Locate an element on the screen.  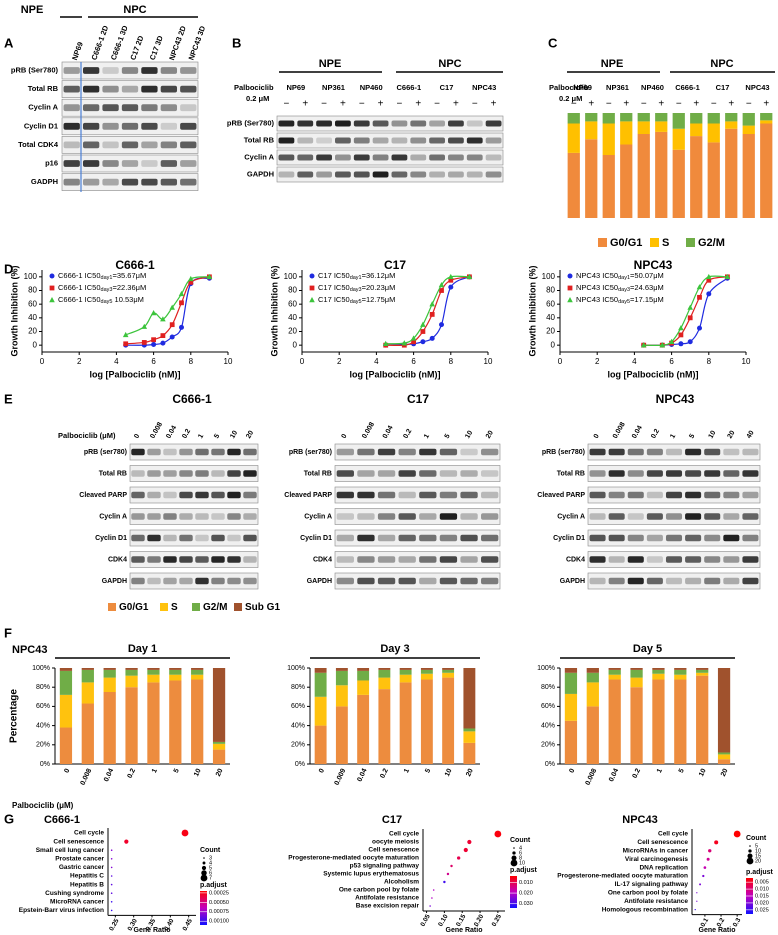
colorbar-label: 0.010 is located at coordinates (762, 890).